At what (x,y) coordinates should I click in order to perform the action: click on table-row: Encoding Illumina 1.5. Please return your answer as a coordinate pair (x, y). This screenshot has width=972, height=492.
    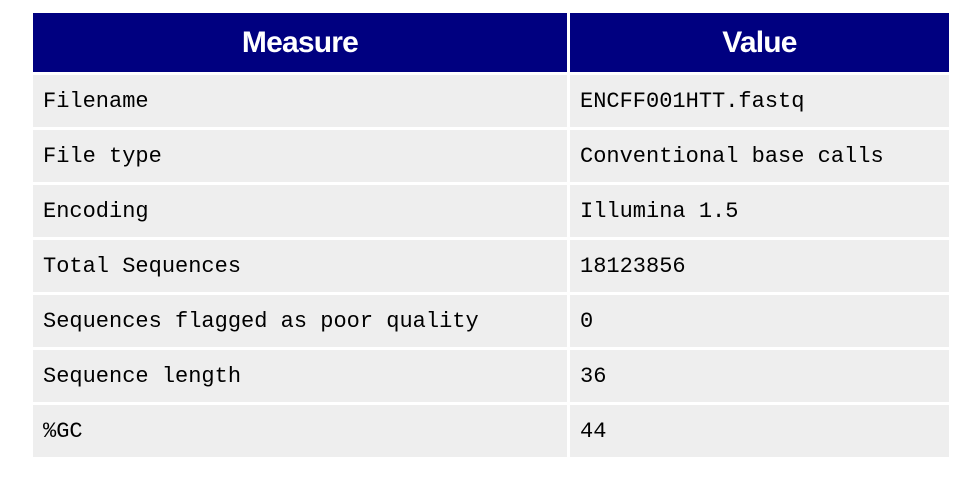
    Looking at the image, I should click on (491, 211).